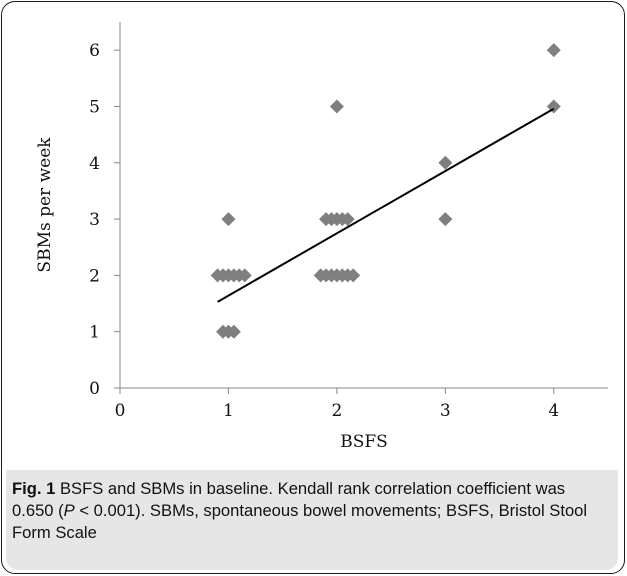 The image size is (627, 576). I want to click on caption-p-symbol: P, so click(69, 510).